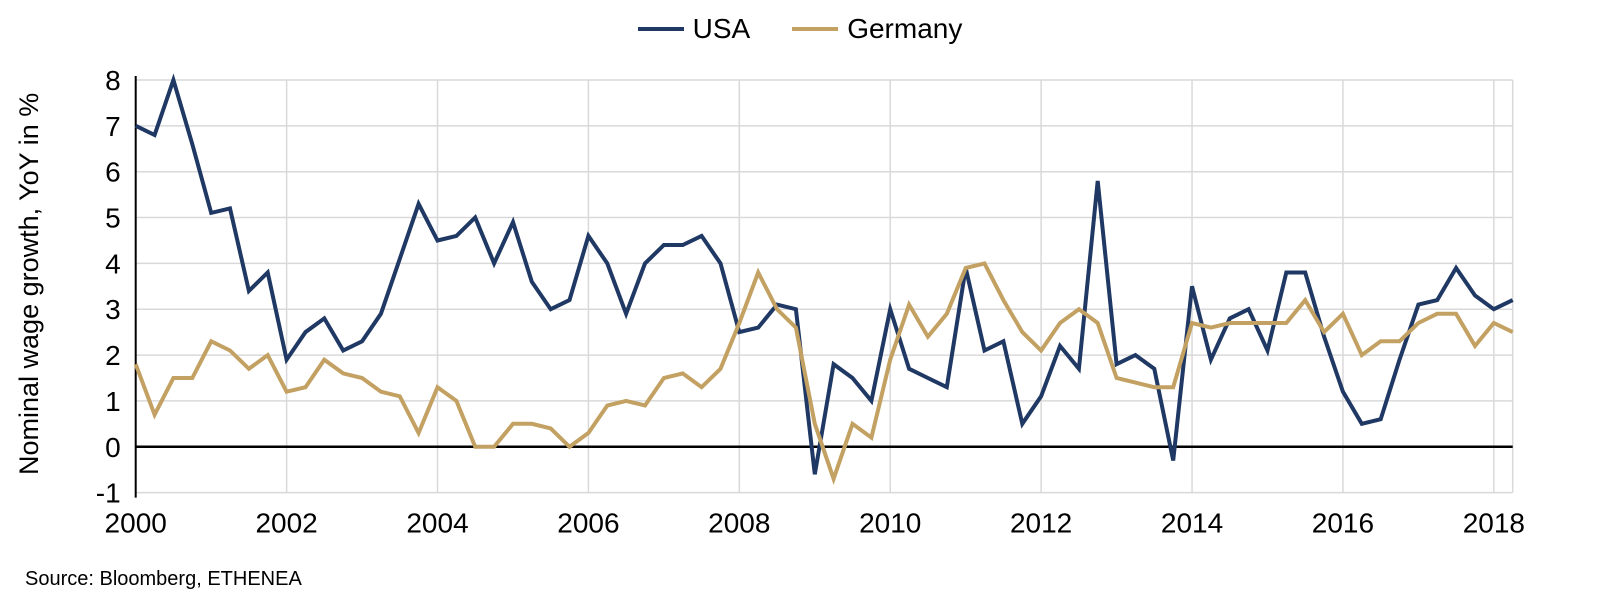 The height and width of the screenshot is (614, 1600). Describe the element at coordinates (113, 126) in the screenshot. I see `y-tick-label-7: 7` at that location.